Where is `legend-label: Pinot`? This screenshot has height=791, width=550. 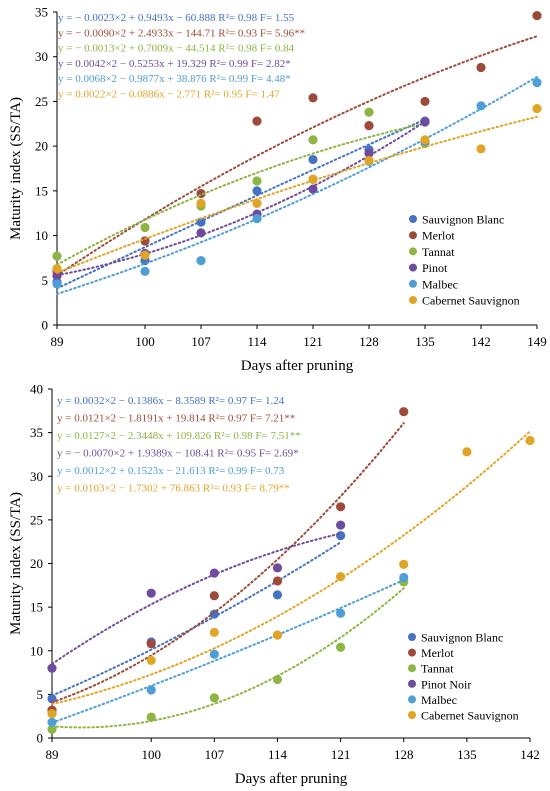 legend-label: Pinot is located at coordinates (435, 268).